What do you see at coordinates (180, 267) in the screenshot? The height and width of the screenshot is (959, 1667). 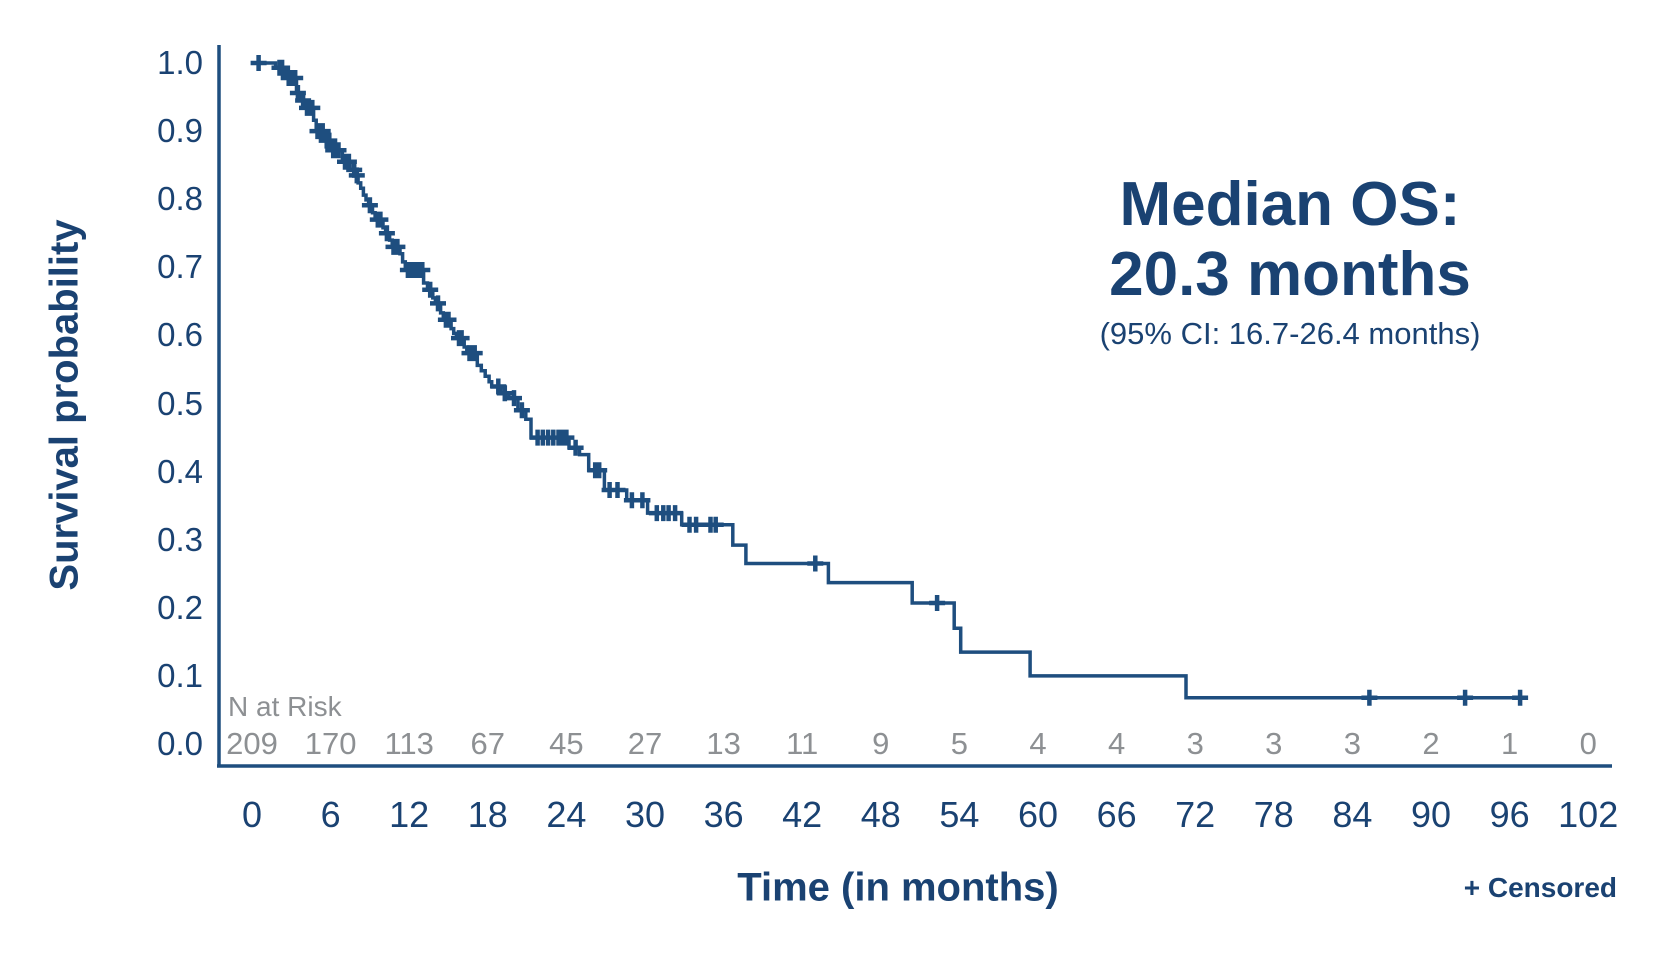 I see `y-tick-label: 0.7` at bounding box center [180, 267].